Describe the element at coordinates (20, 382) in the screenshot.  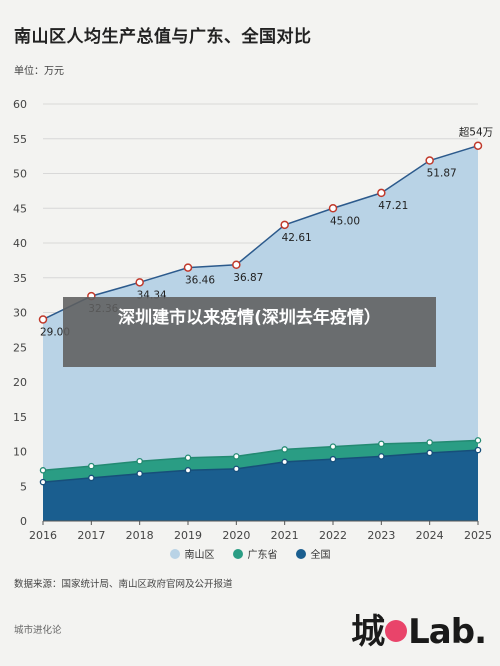
I see `y-tick-label: 20` at that location.